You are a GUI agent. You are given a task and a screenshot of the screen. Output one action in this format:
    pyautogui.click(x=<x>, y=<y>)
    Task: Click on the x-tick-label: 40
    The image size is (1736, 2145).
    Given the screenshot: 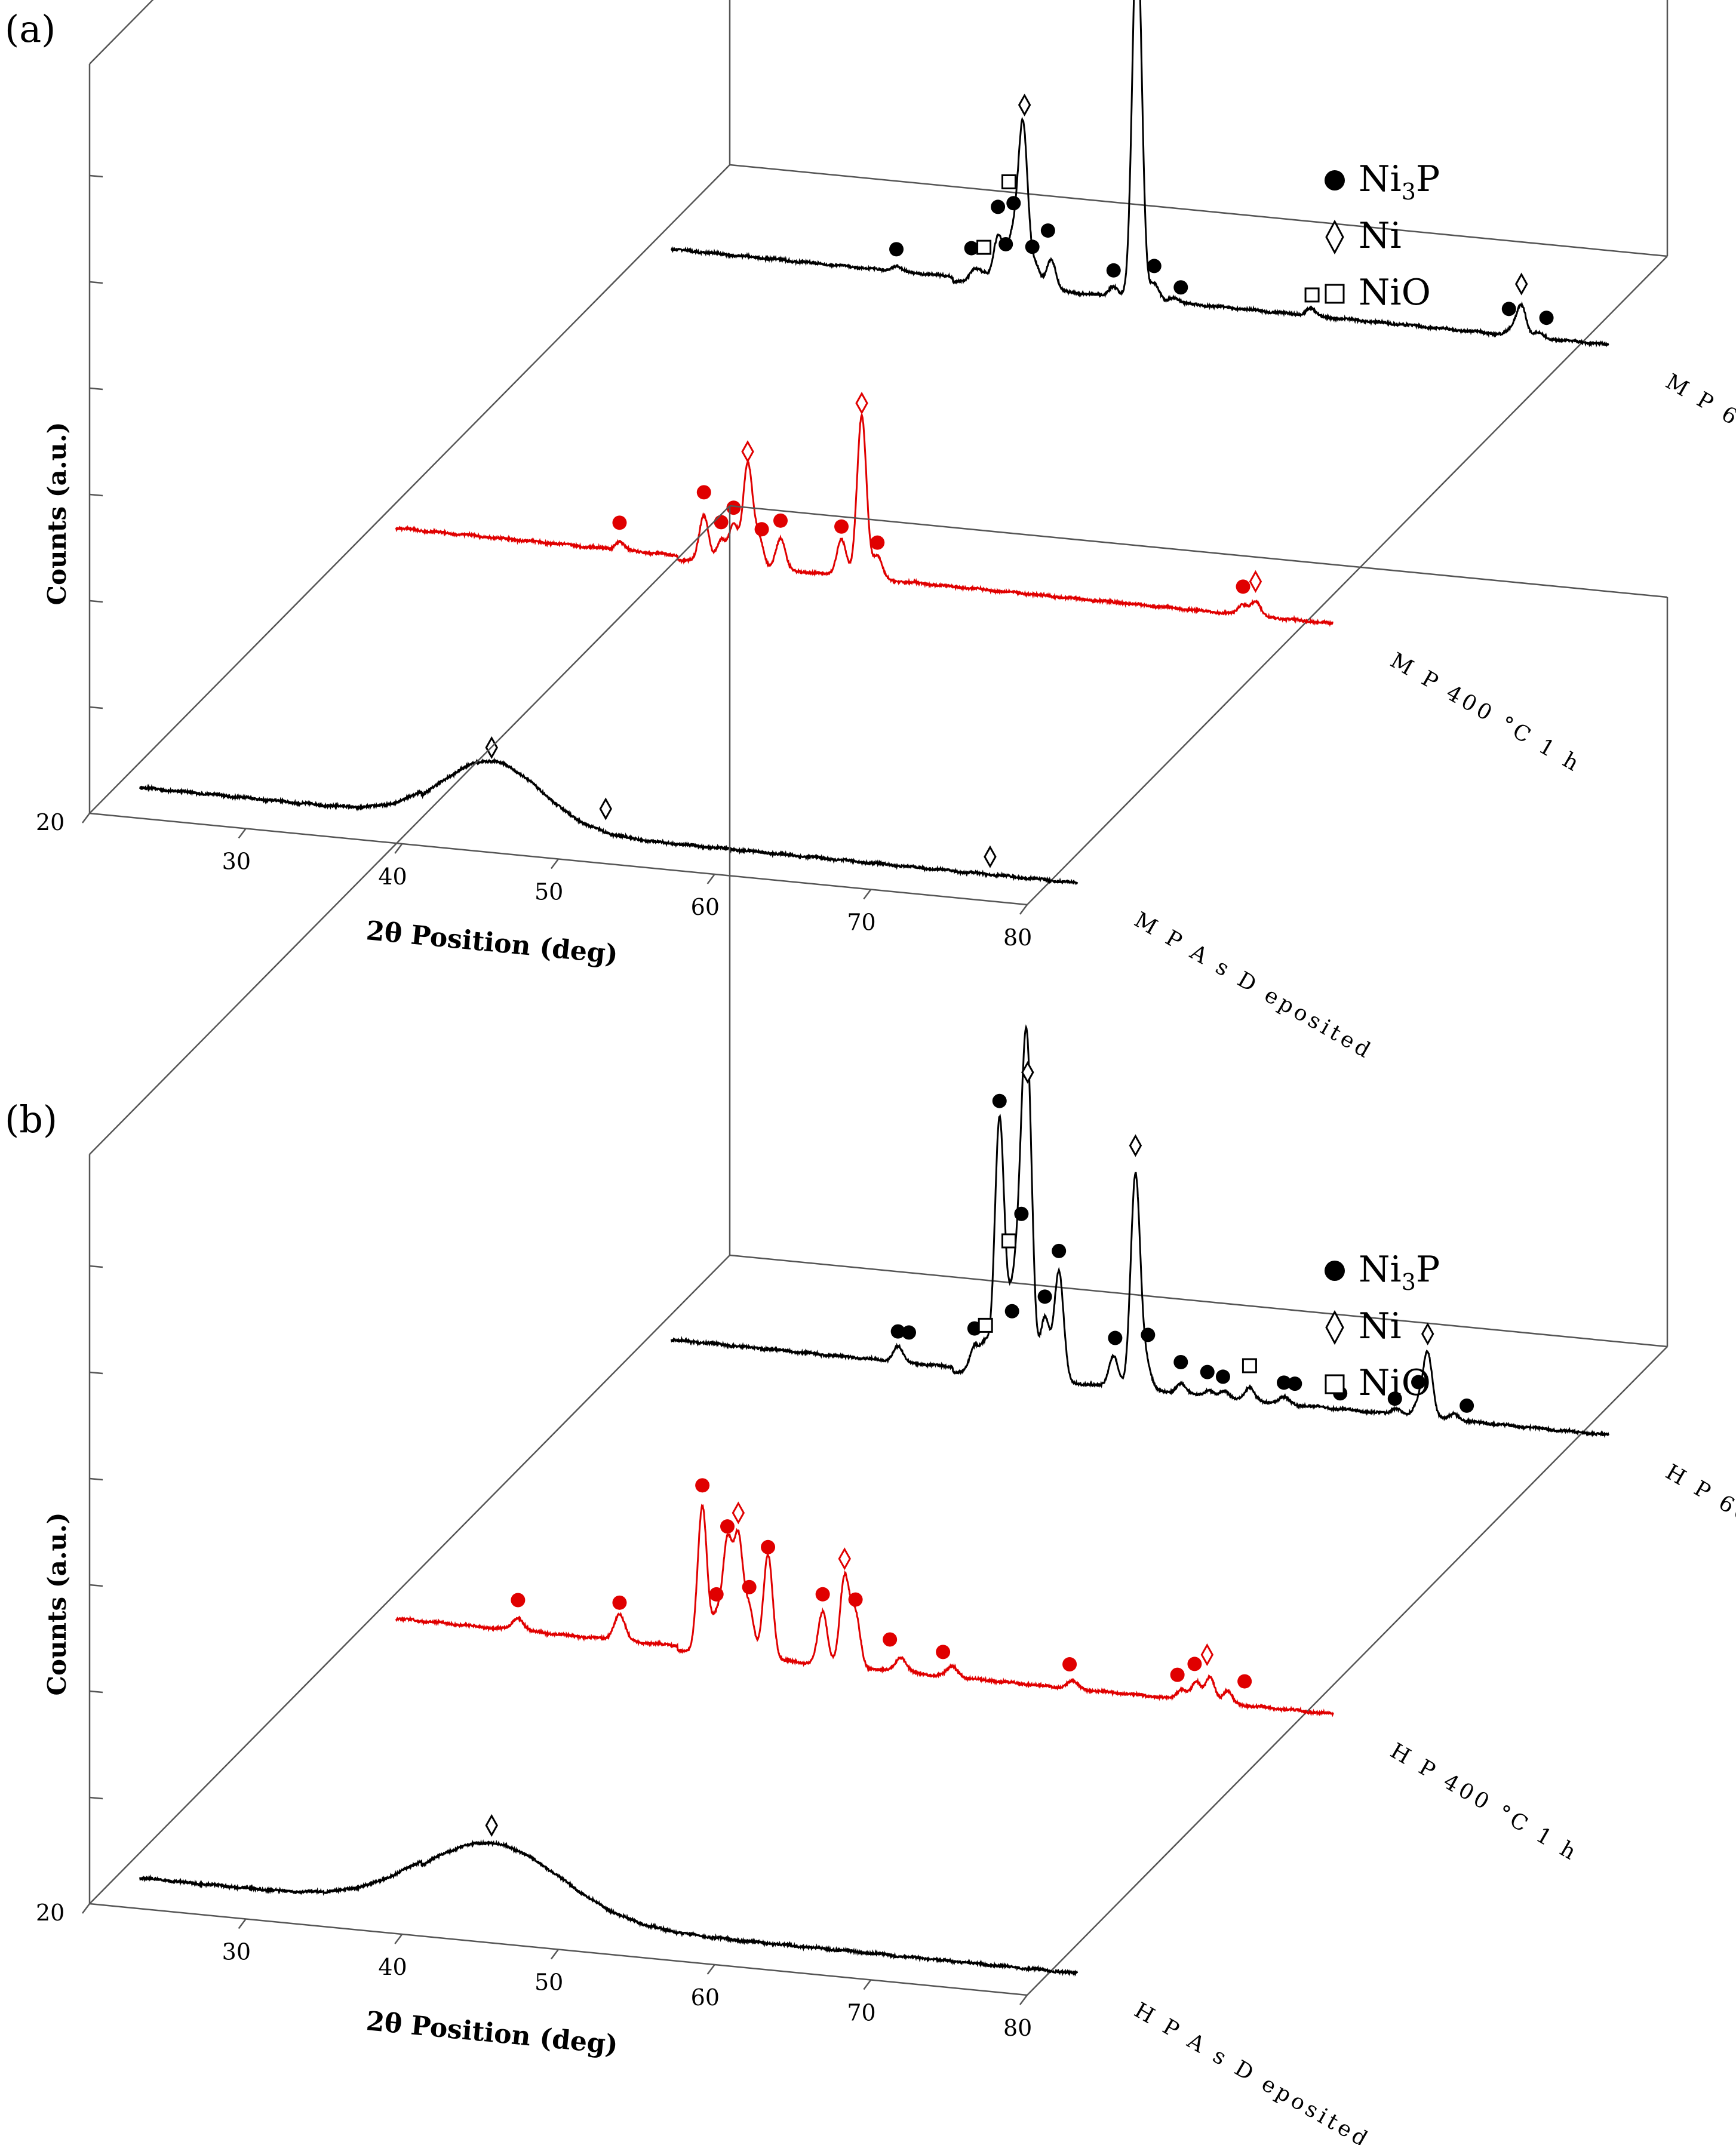 What is the action you would take?
    pyautogui.click(x=392, y=877)
    